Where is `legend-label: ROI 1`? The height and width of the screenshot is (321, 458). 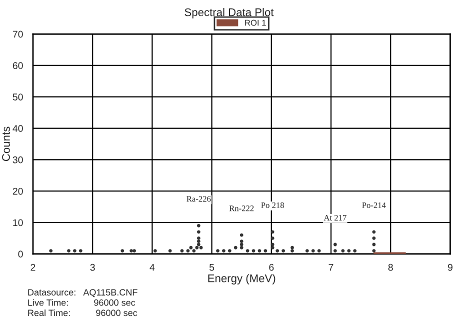
legend-label: ROI 1 is located at coordinates (255, 23).